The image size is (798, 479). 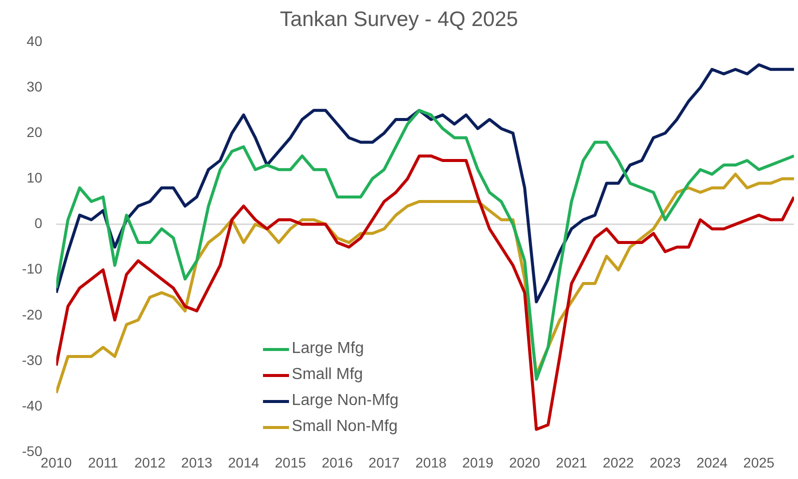 I want to click on legend-label: Small Mfg, so click(x=327, y=375).